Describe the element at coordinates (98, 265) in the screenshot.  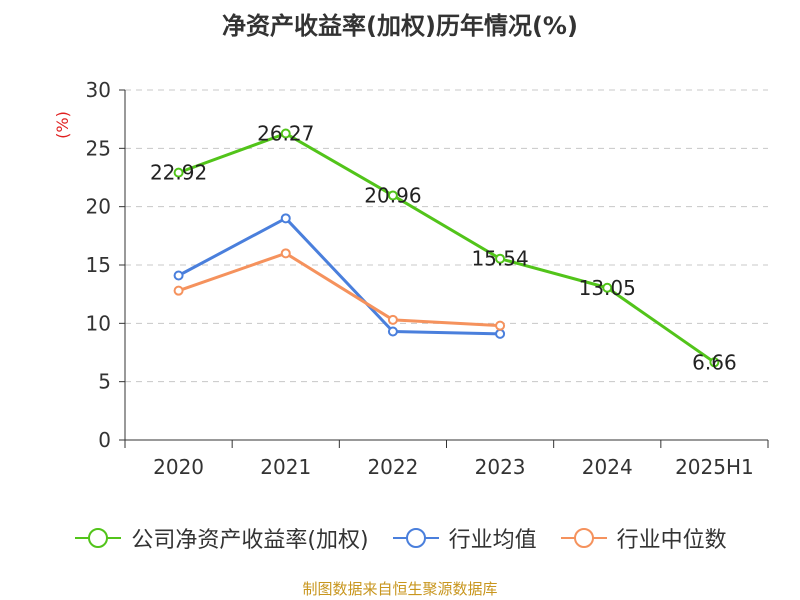
I see `y-tick-label: 15` at that location.